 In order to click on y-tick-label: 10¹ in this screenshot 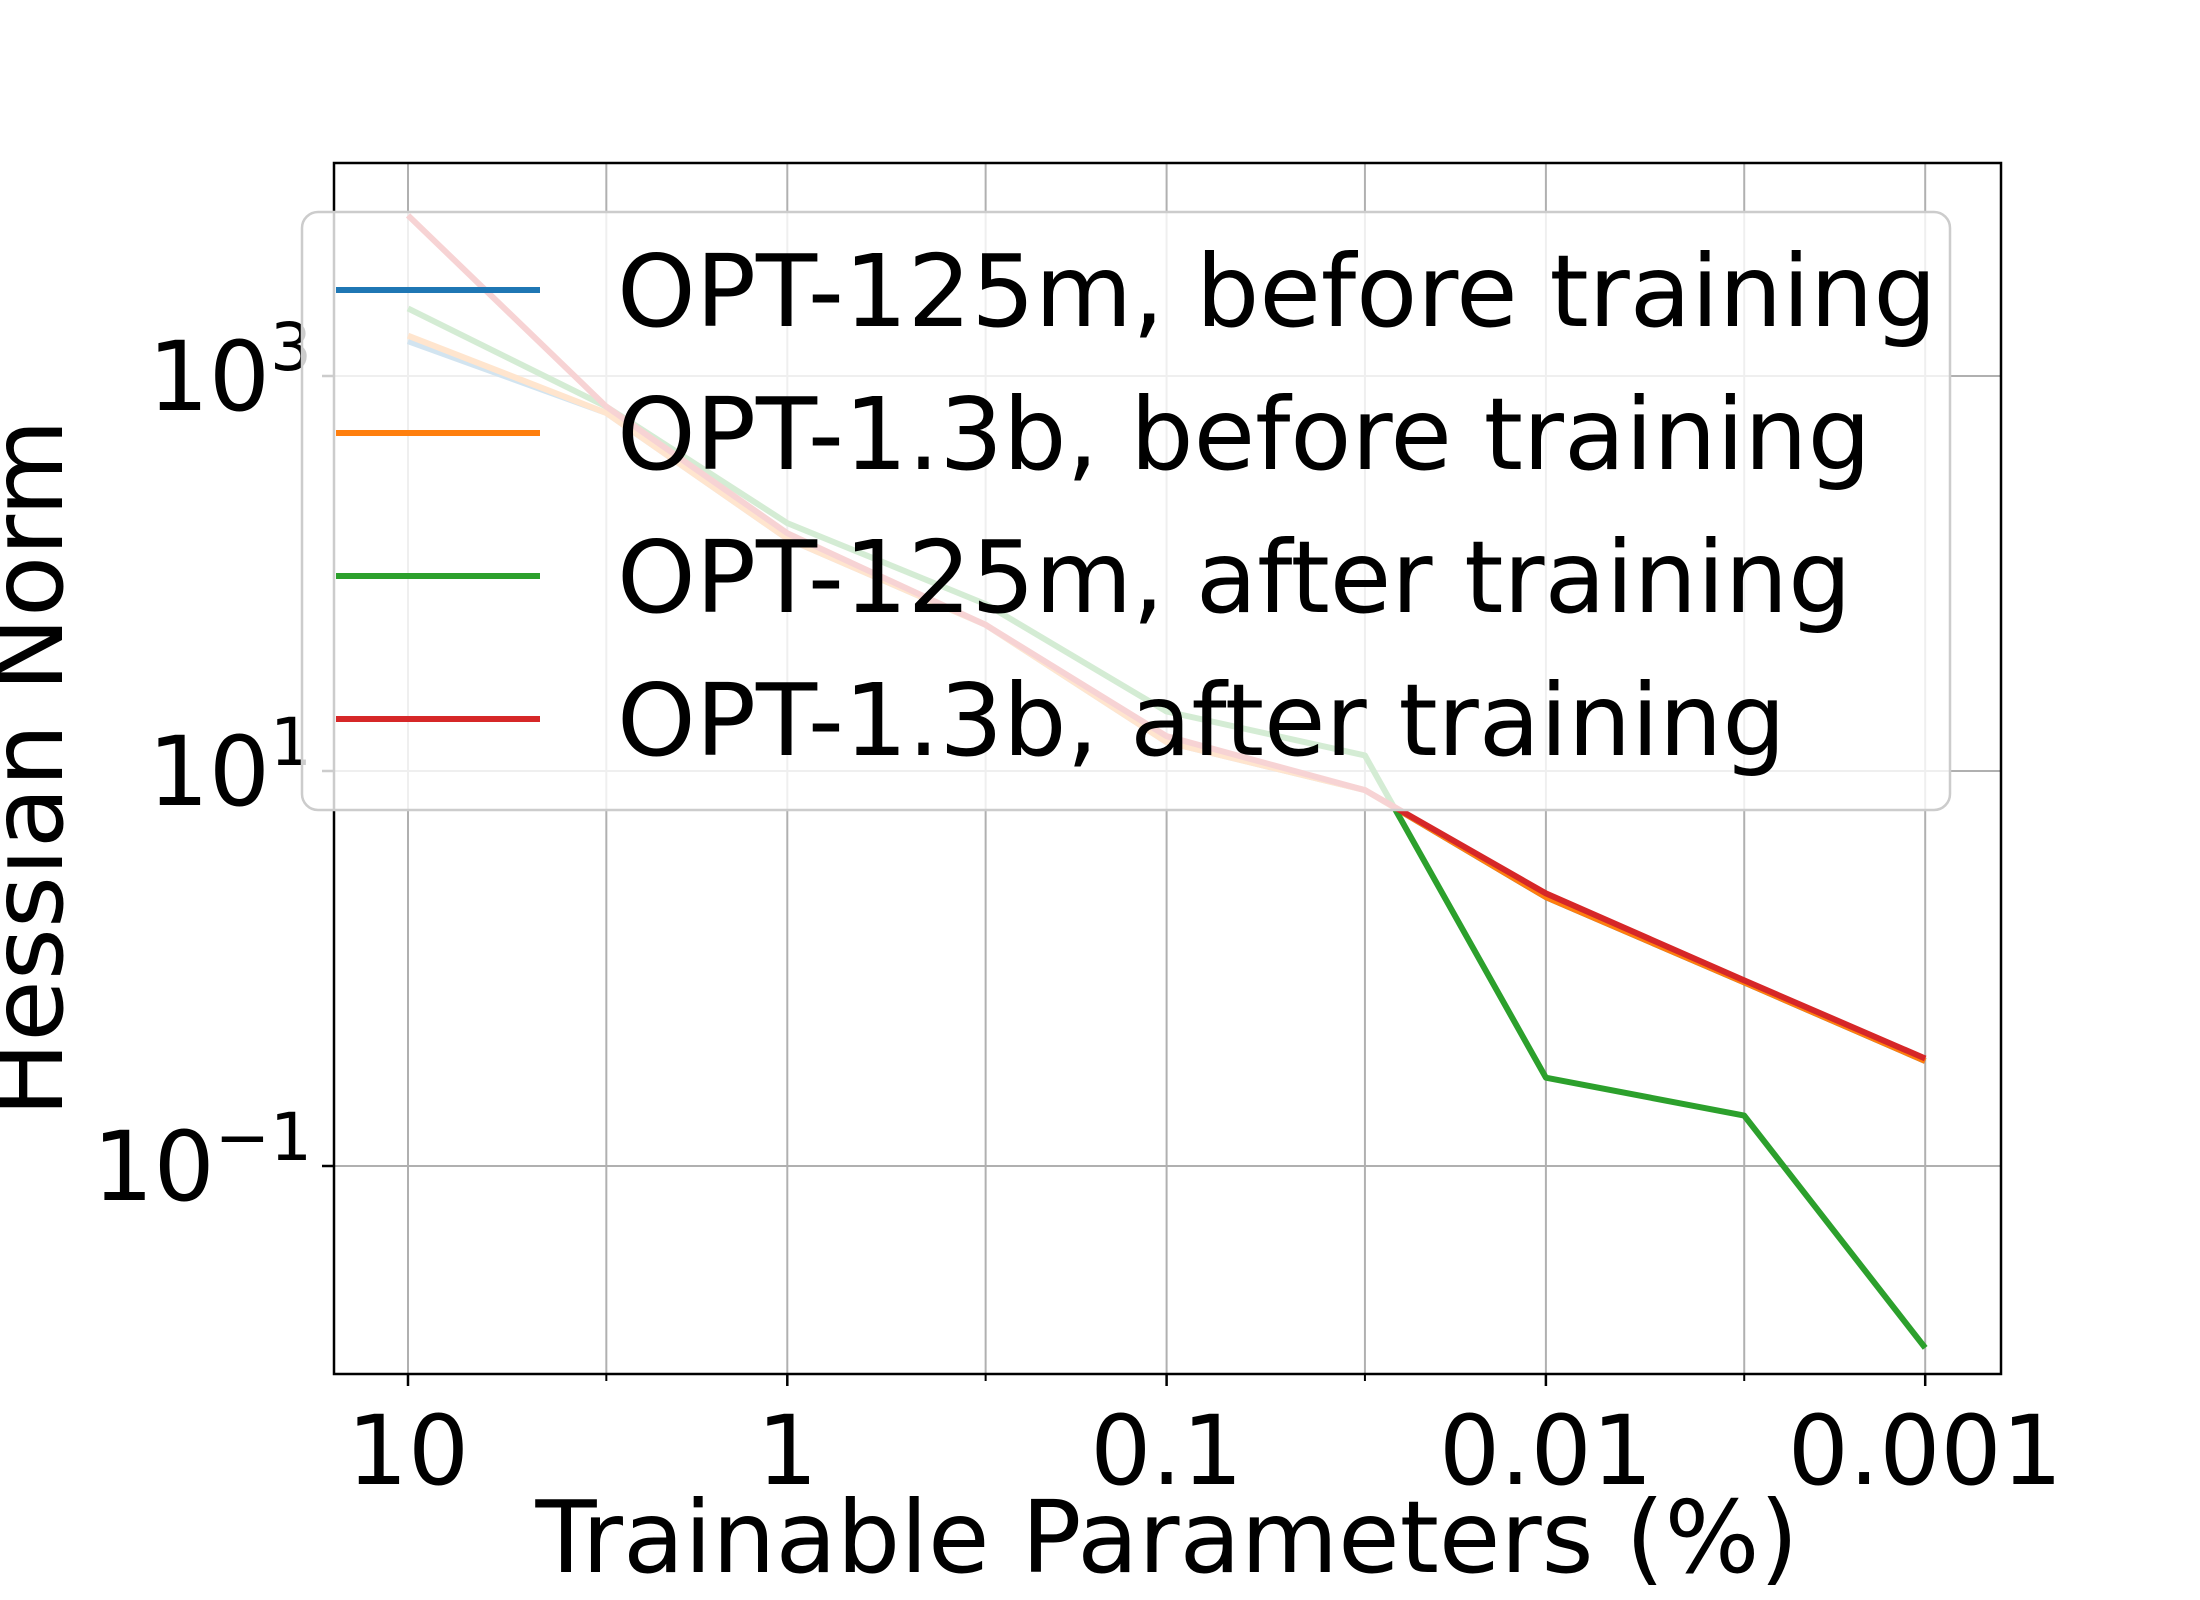, I will do `click(230, 766)`.